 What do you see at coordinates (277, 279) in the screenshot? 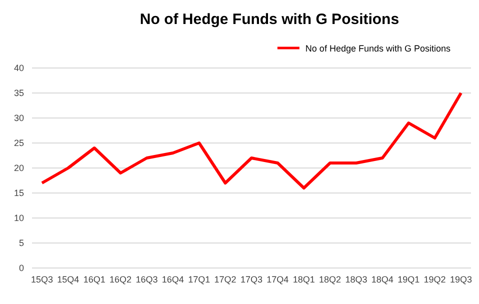
I see `x-tick-label: 17Q4` at bounding box center [277, 279].